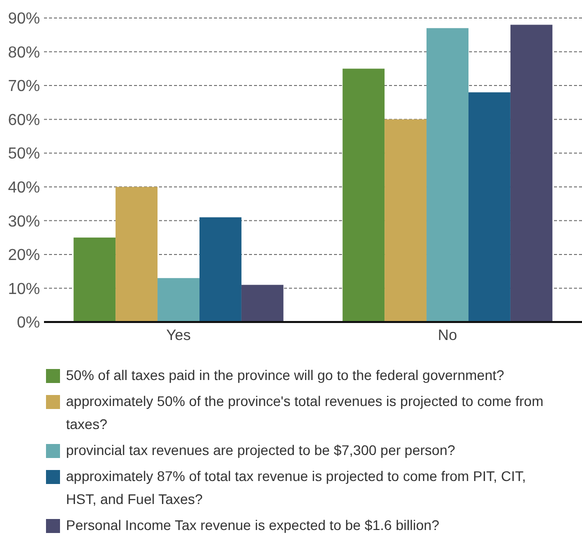  What do you see at coordinates (305, 412) in the screenshot?
I see `legend-label: approximately 50% of the province's total revenues is projected to come from taxes?` at bounding box center [305, 412].